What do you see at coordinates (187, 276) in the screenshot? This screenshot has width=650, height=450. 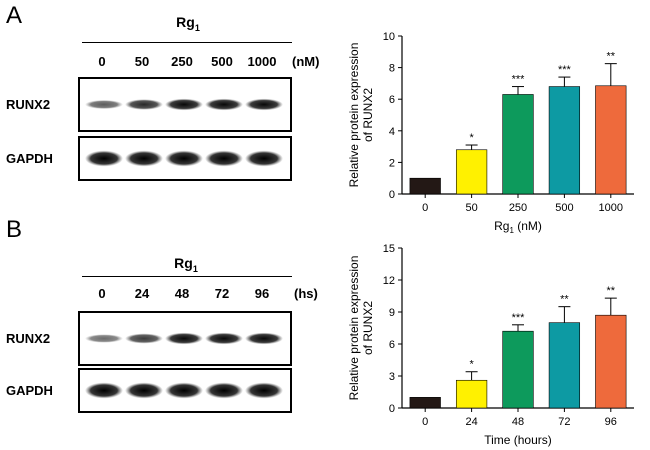 I see `blot-title-underline` at bounding box center [187, 276].